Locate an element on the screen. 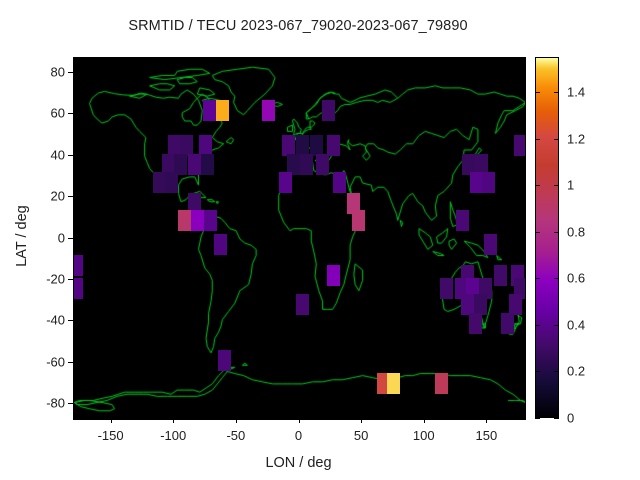 This screenshot has width=640, height=480. colorbar-tick-label: 1 is located at coordinates (571, 185).